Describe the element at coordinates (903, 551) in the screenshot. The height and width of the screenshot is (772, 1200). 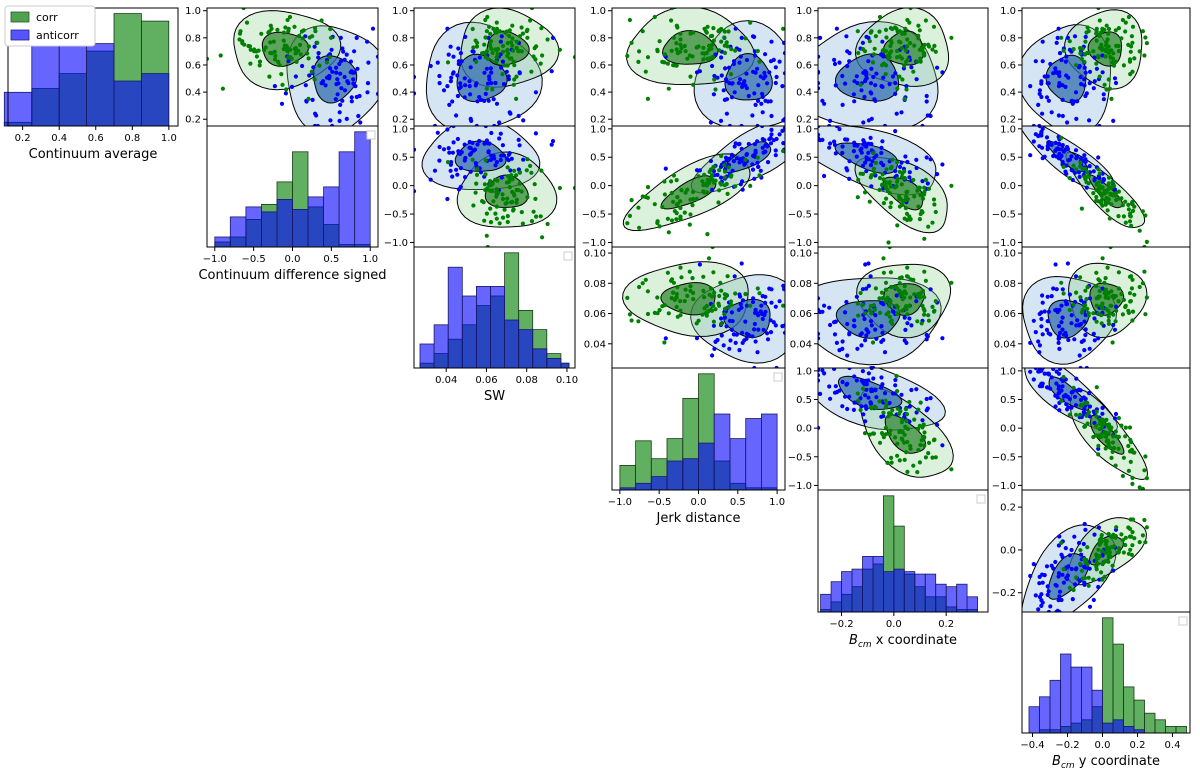
I see `panel-frame` at that location.